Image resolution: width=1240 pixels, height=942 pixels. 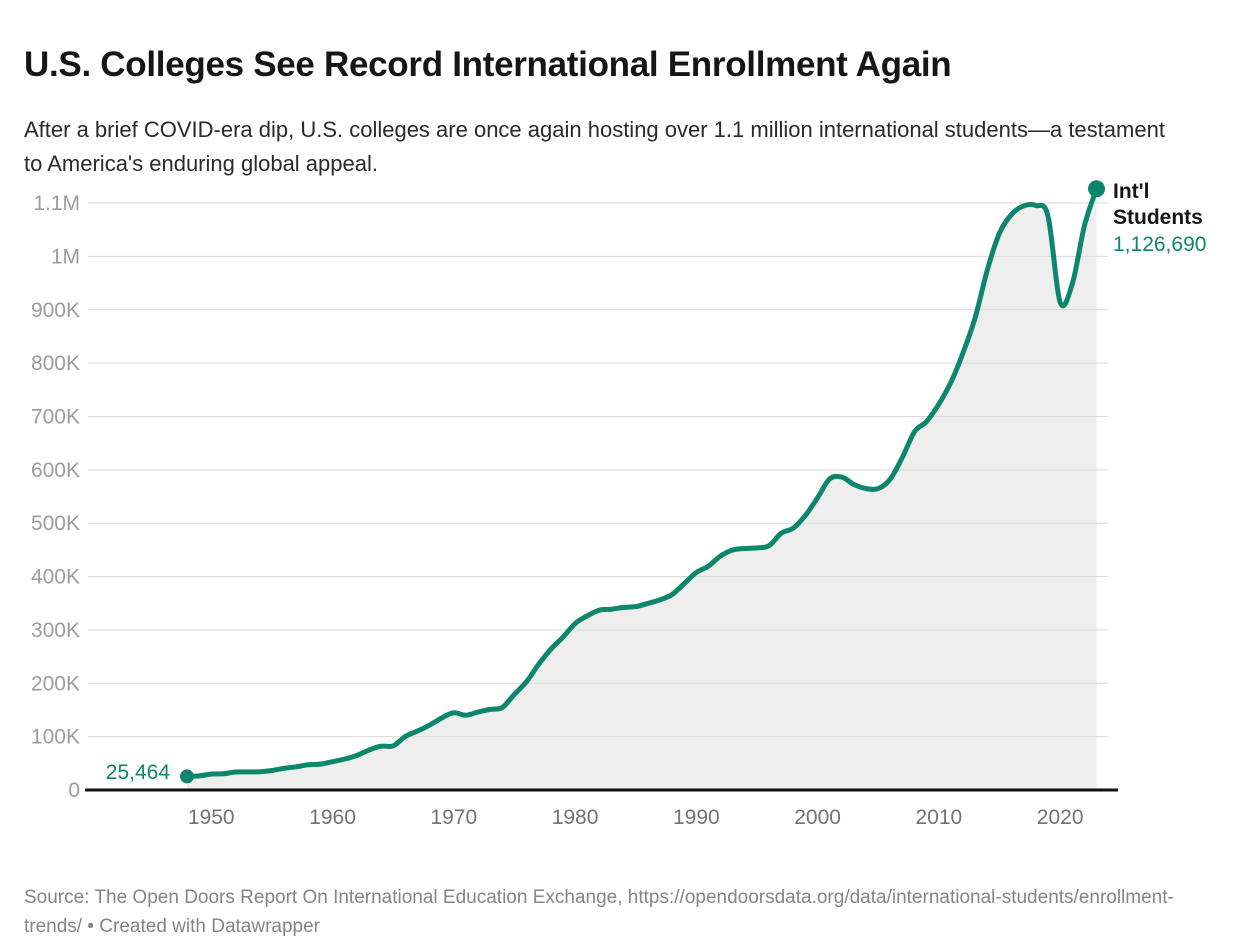 What do you see at coordinates (65, 256) in the screenshot?
I see `y-axis-tick-label: 1M` at bounding box center [65, 256].